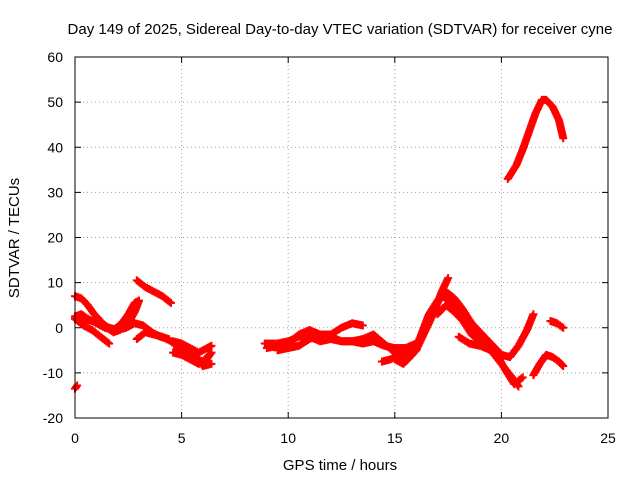  I want to click on y-tick-label: 50, so click(55, 102).